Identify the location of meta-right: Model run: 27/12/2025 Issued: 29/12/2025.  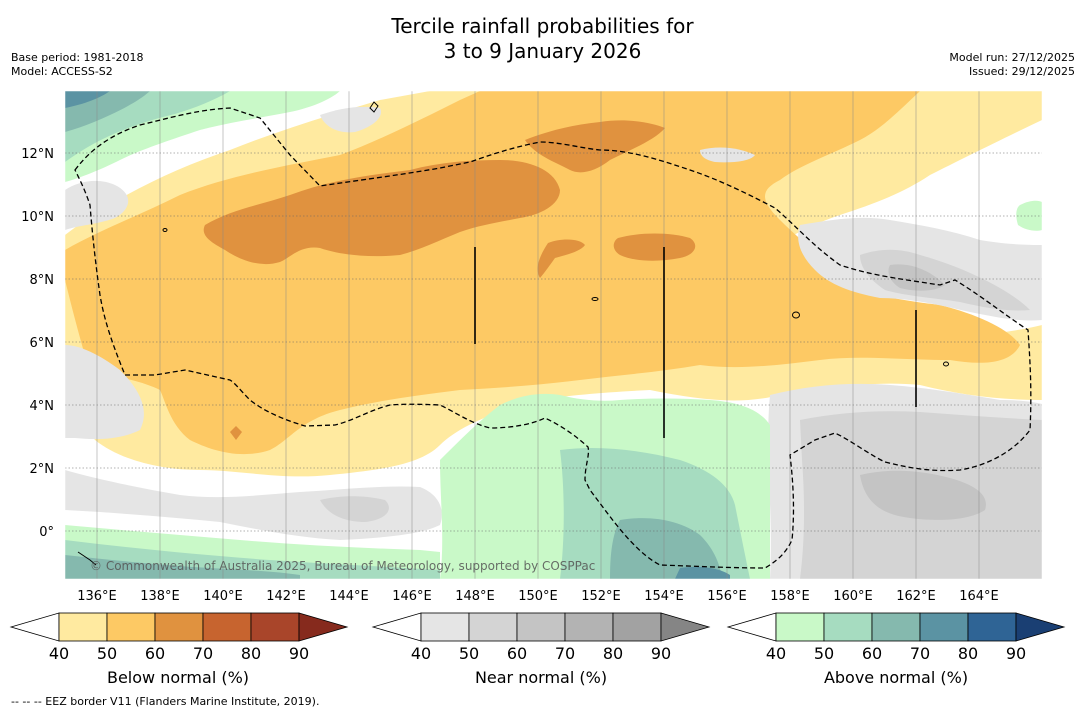
(1012, 65).